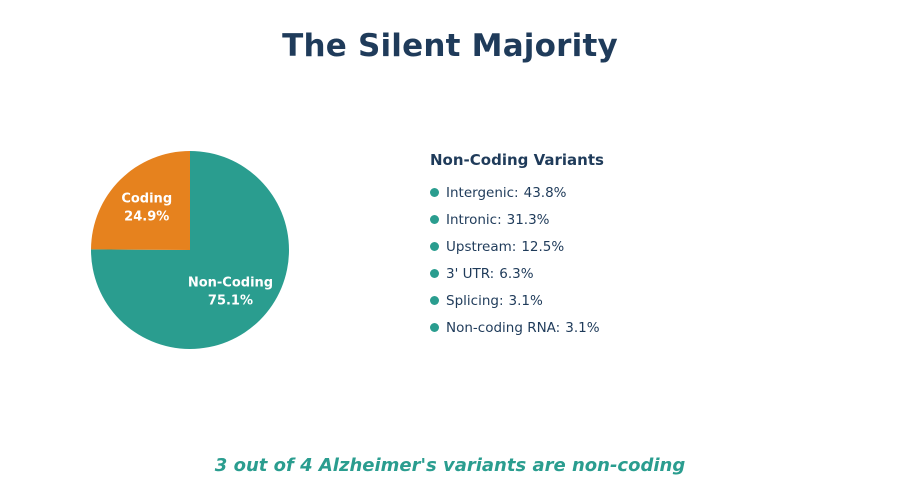 The height and width of the screenshot is (500, 900). I want to click on legend-item: Intergenic: 43.8%, so click(517, 192).